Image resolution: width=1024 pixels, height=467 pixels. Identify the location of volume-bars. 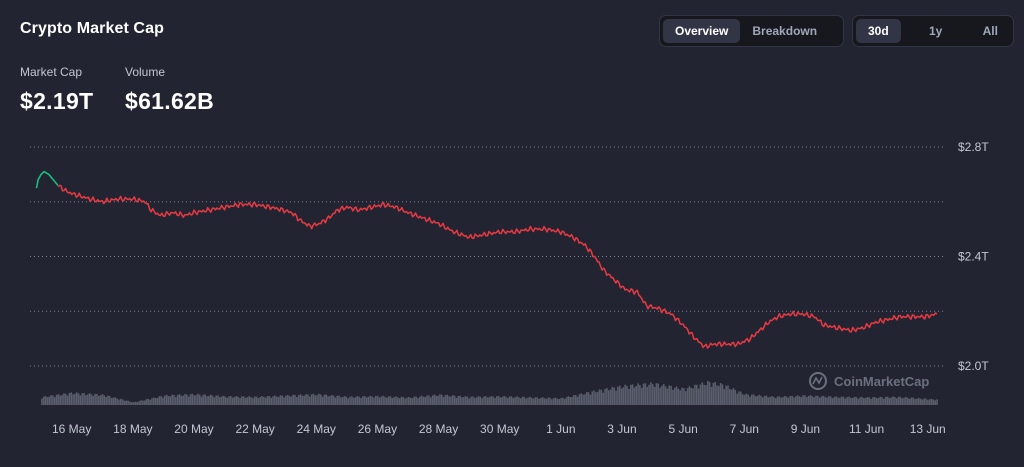
(489, 393).